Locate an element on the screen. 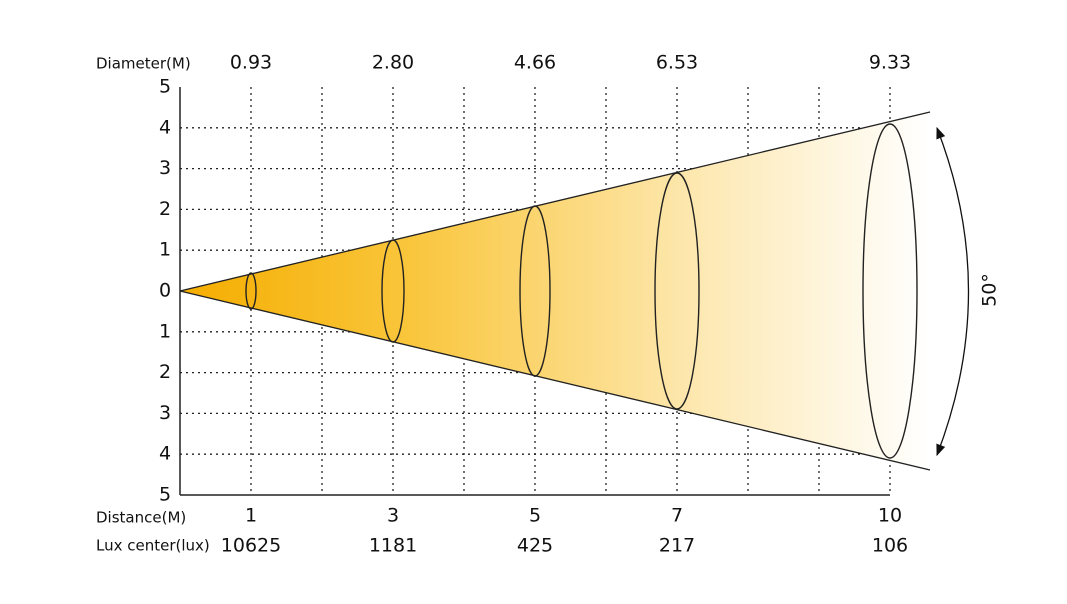 The height and width of the screenshot is (604, 1067). beam-angle: 50° is located at coordinates (990, 290).